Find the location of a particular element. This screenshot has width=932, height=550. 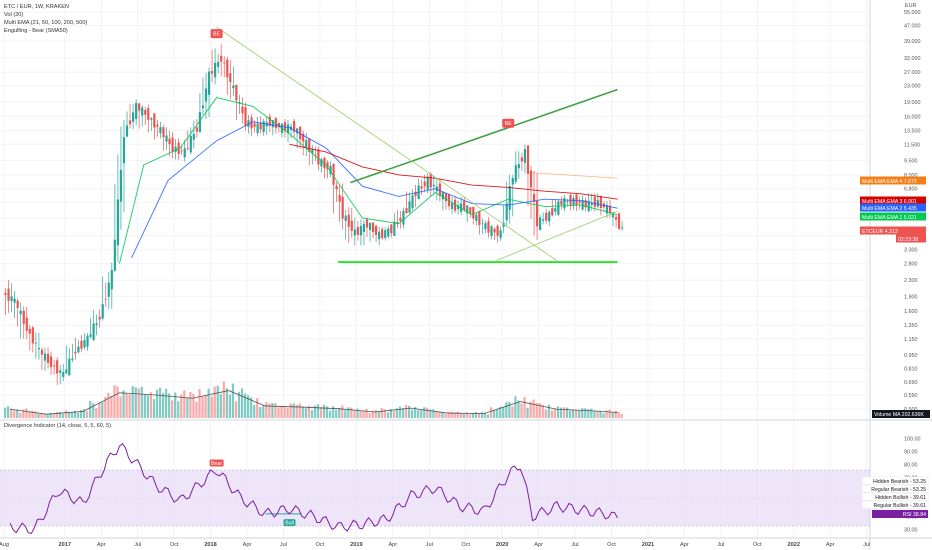

bull-divergence-marker is located at coordinates (289, 523).